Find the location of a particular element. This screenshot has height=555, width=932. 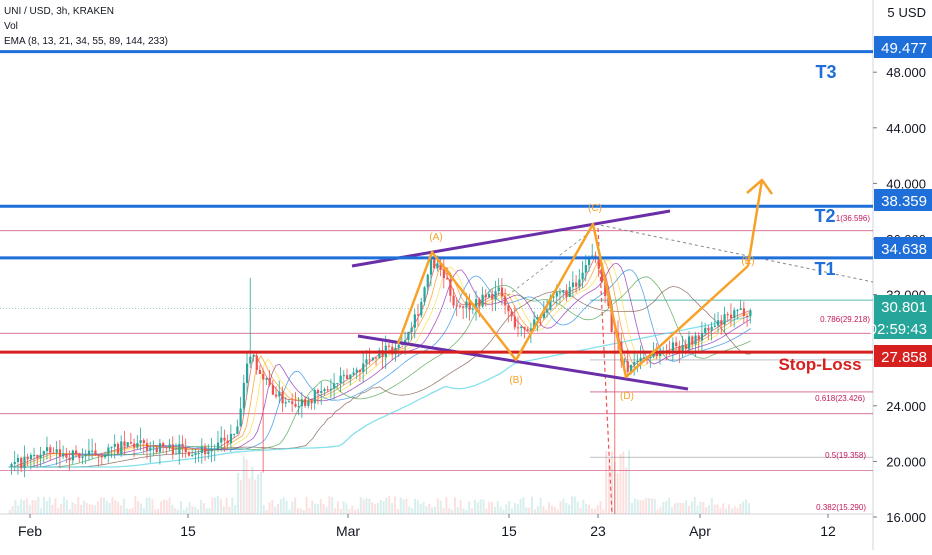

price-badge-label: 49.477 is located at coordinates (904, 48).